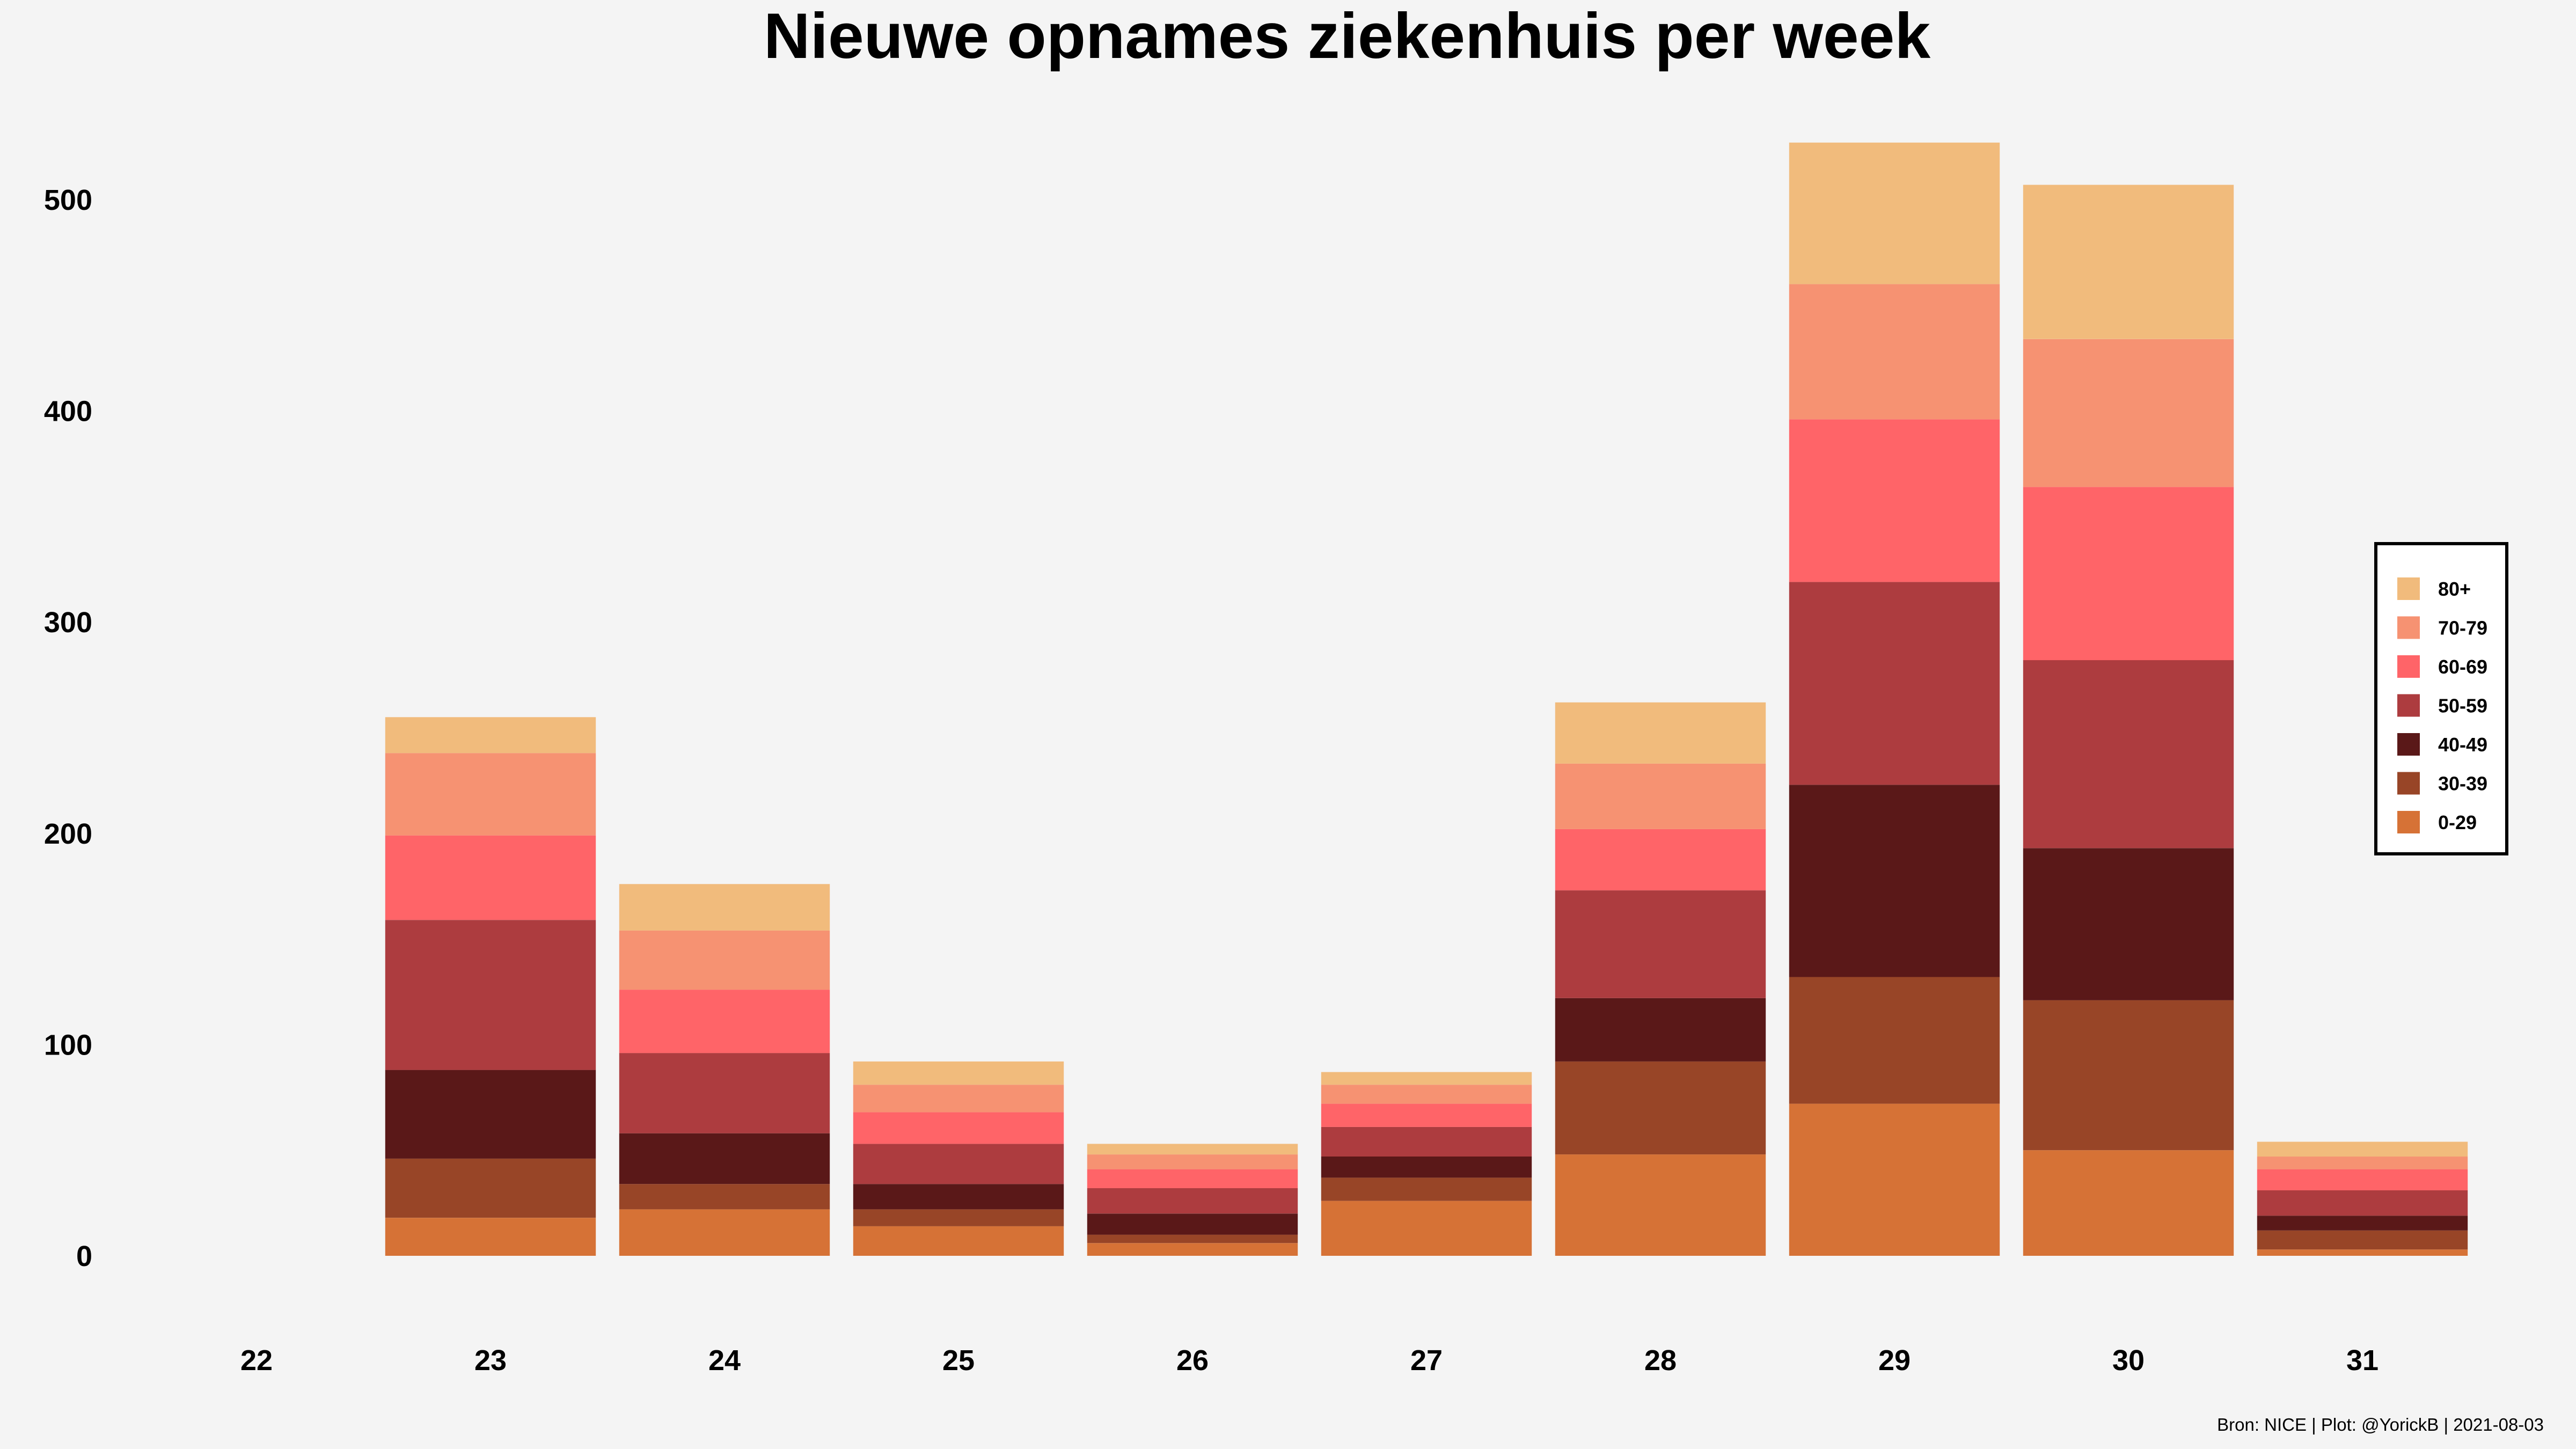  I want to click on y-tick-label: 0, so click(84, 1256).